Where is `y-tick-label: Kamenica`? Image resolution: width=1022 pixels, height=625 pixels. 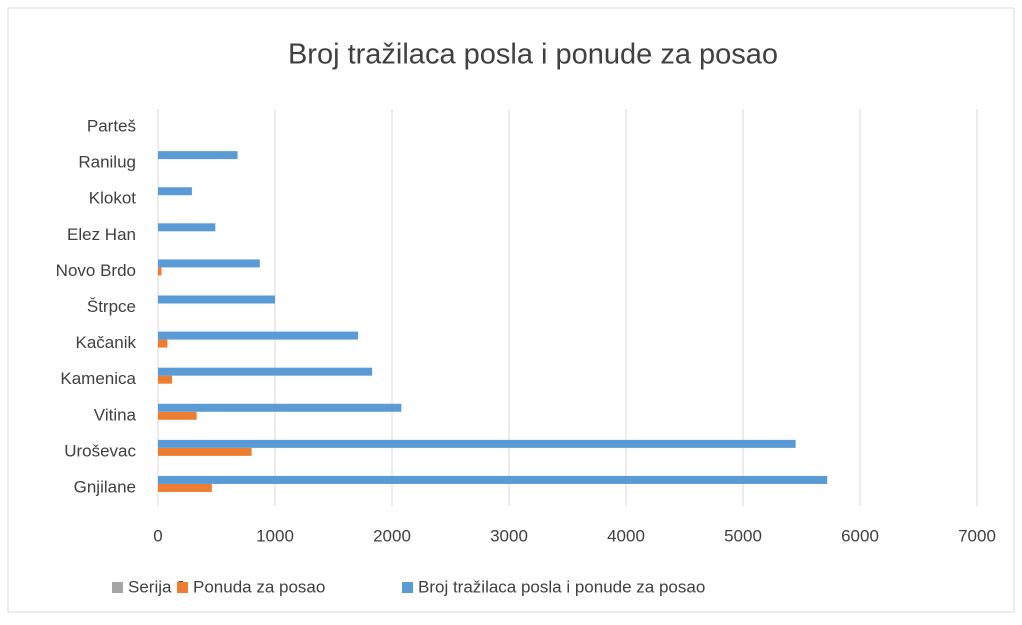
y-tick-label: Kamenica is located at coordinates (98, 378).